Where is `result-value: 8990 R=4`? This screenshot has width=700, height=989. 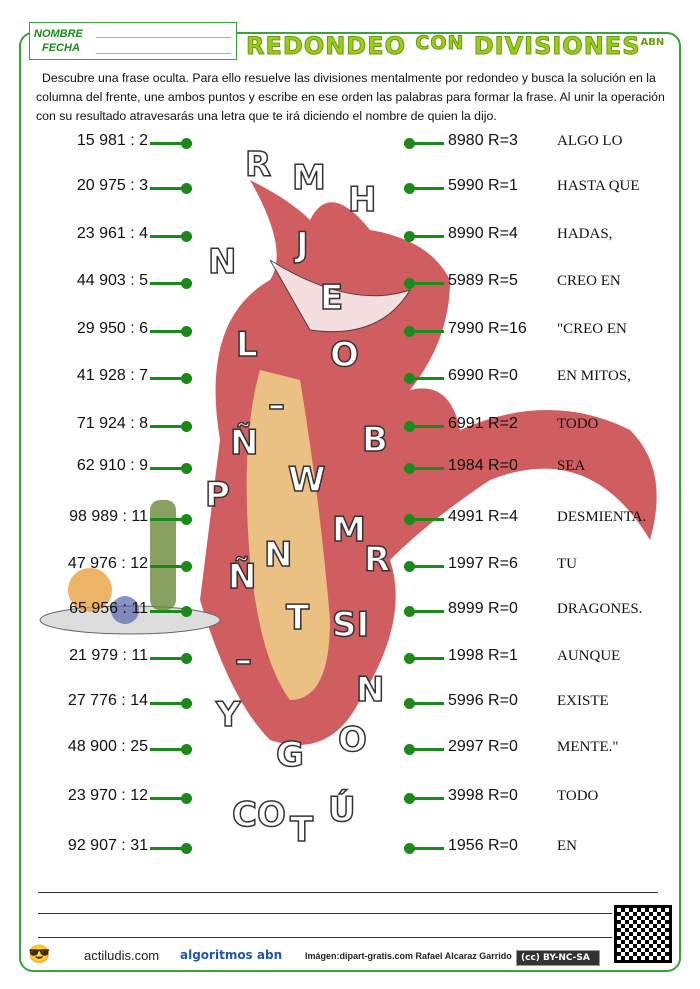
result-value: 8990 R=4 is located at coordinates (483, 233).